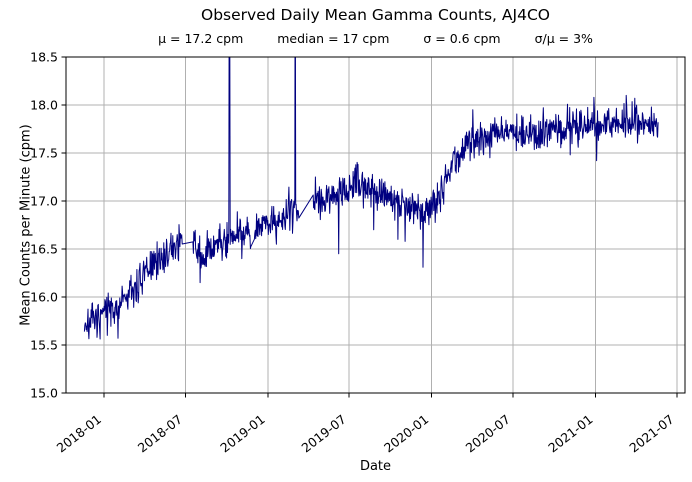 The height and width of the screenshot is (482, 692). What do you see at coordinates (563, 38) in the screenshot?
I see `stat-sigma-over-mean: σ/μ = 3%` at bounding box center [563, 38].